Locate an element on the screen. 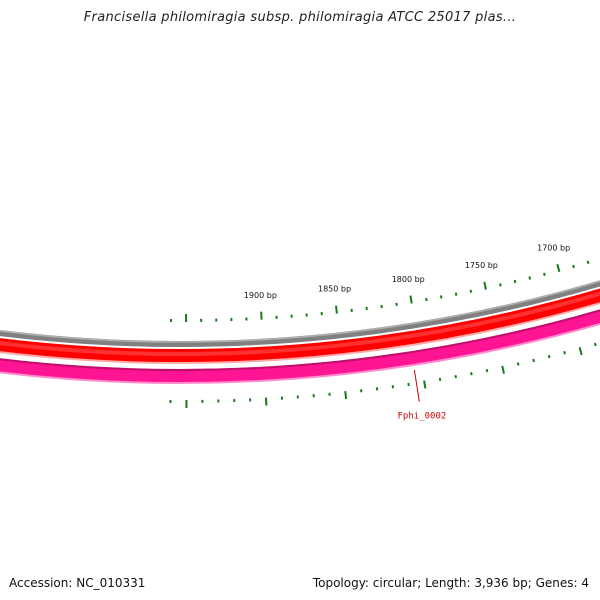  gene-reverse-track is located at coordinates (300, 346).